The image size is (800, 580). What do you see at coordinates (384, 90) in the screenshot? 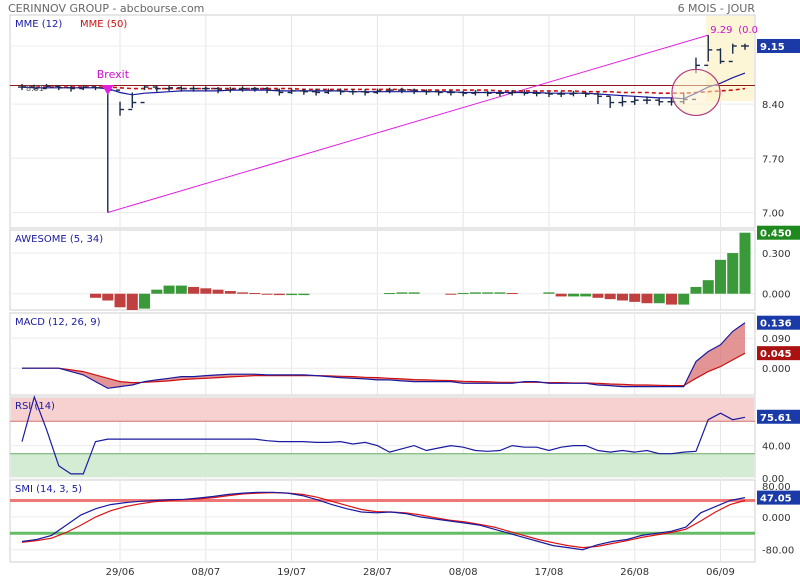
I see `series-mme50-line` at bounding box center [384, 90].